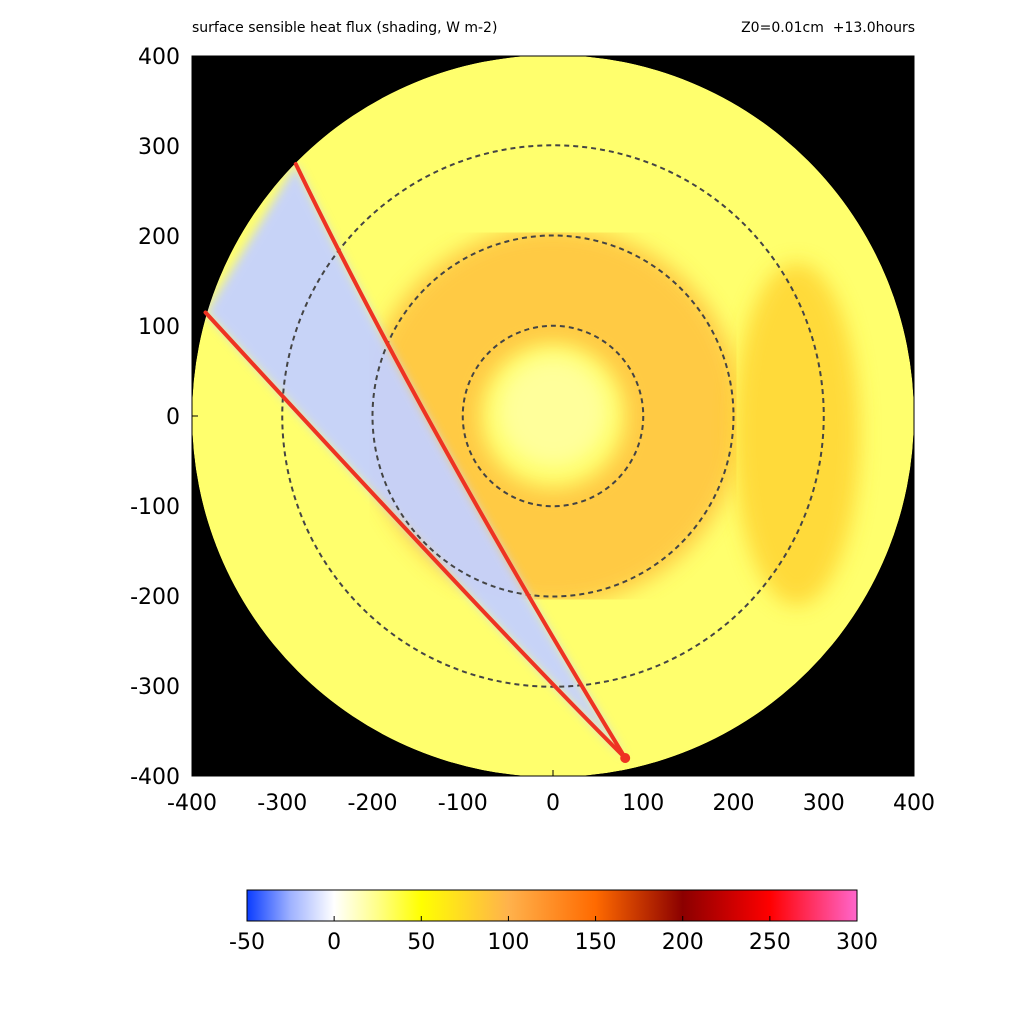  I want to click on y-tick-label: 300, so click(159, 147).